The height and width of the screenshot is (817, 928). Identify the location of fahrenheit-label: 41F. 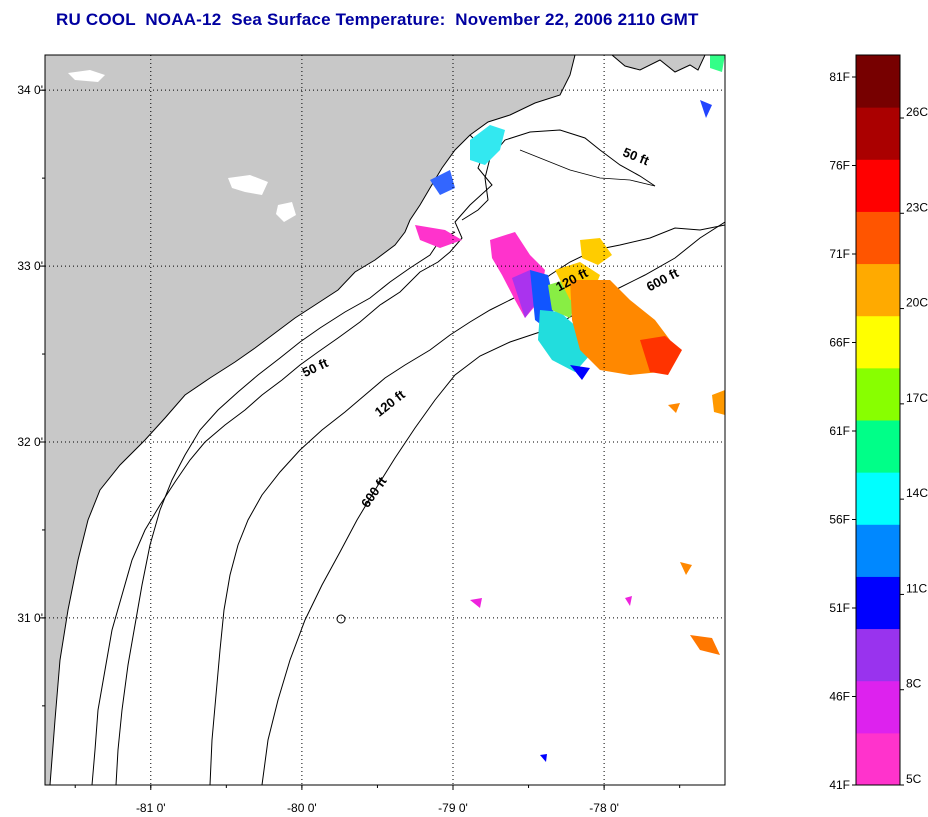
(839, 785).